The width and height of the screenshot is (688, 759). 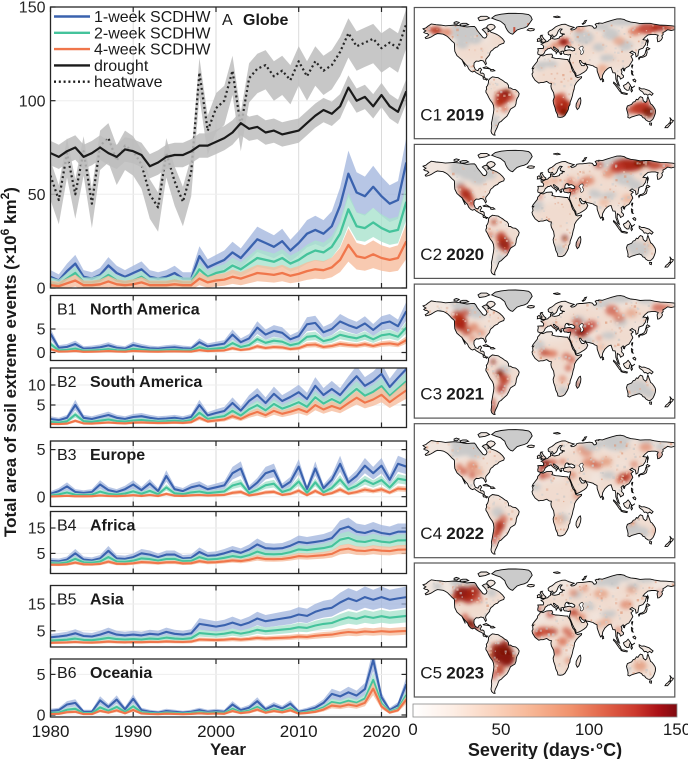 I want to click on svg-text: drought, so click(x=121, y=66).